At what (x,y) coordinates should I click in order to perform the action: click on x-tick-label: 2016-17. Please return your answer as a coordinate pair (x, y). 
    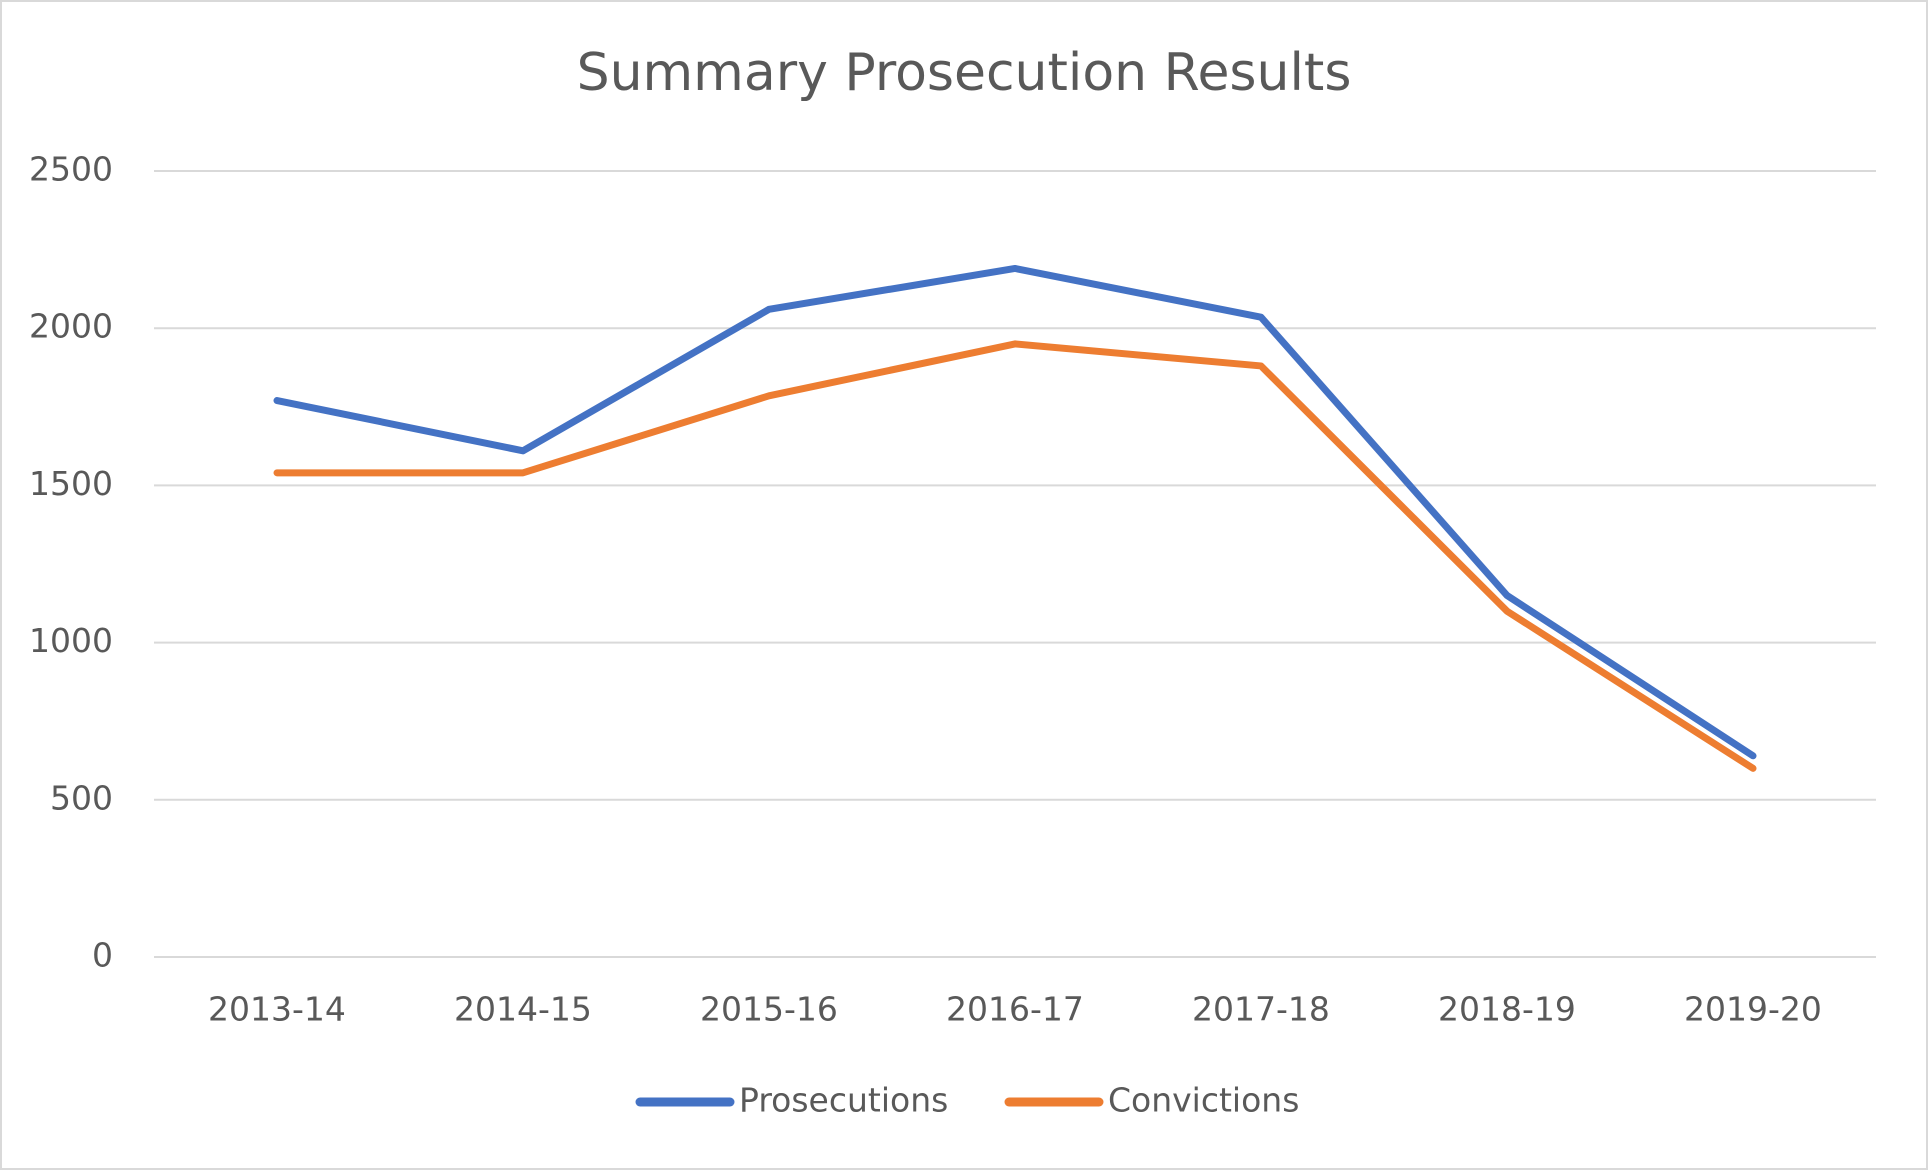
    Looking at the image, I should click on (1015, 1009).